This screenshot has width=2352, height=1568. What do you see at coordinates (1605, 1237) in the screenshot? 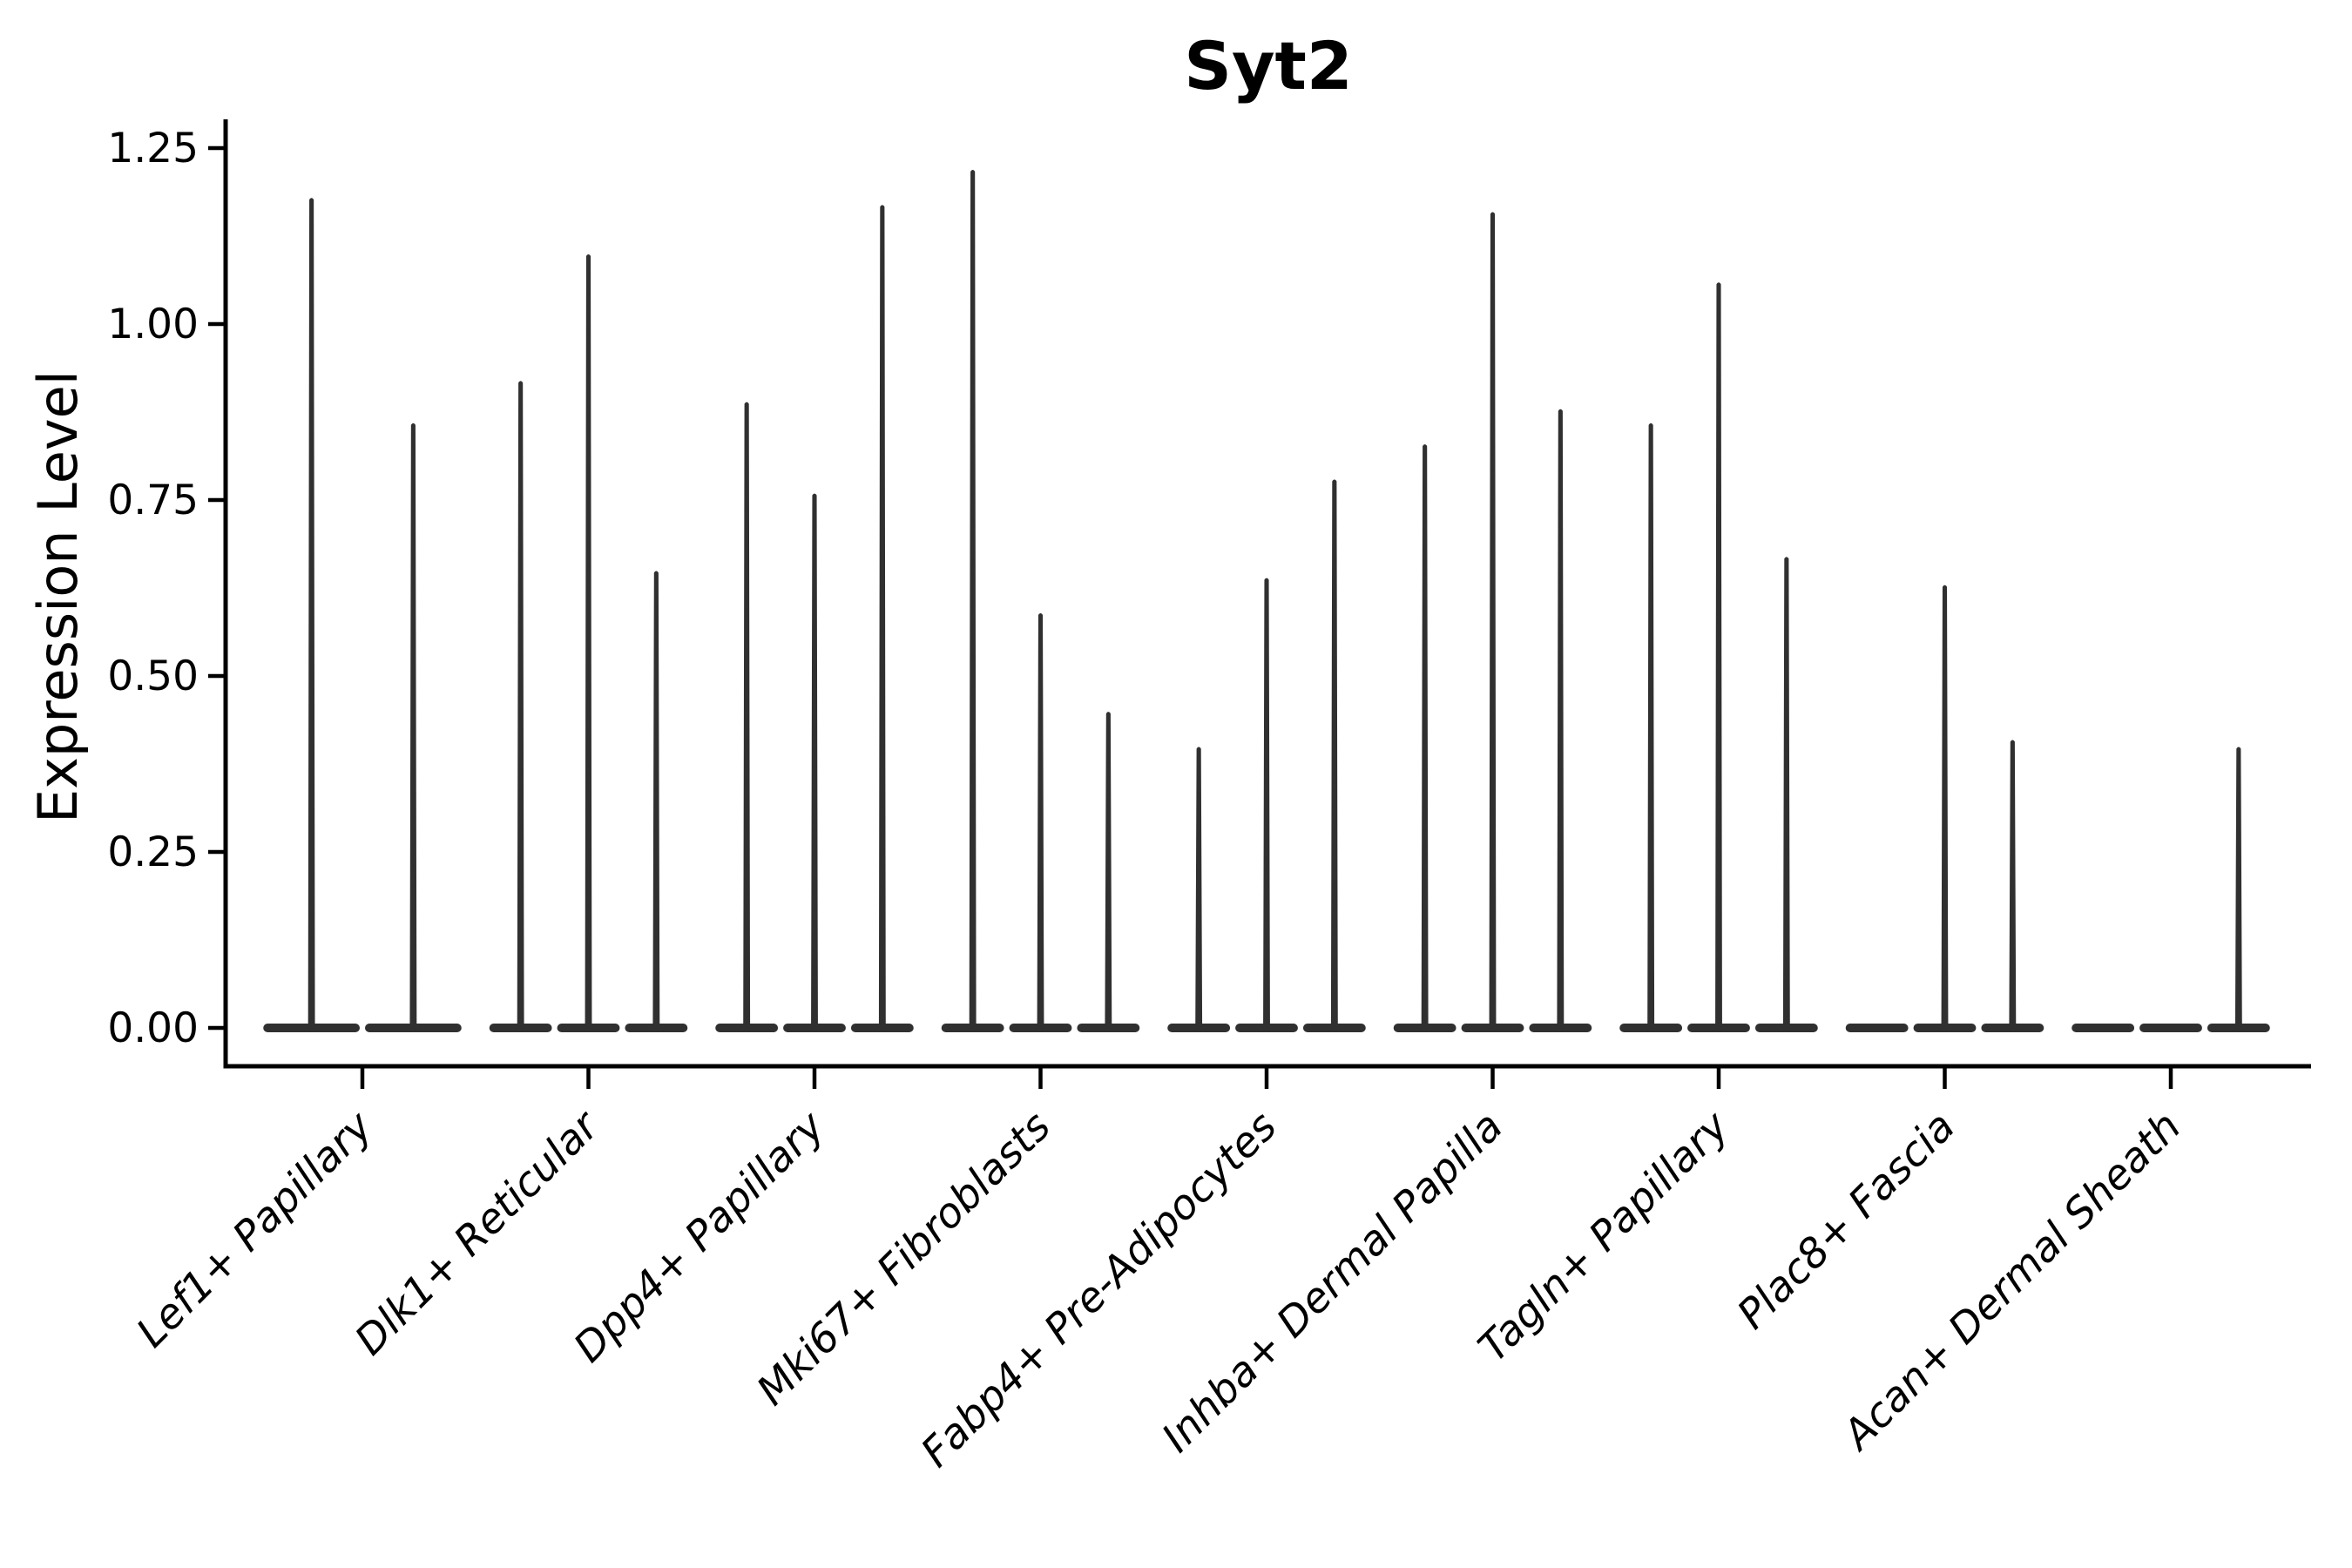
I see `x-tick-label: Tagln+ Papillary` at bounding box center [1605, 1237].